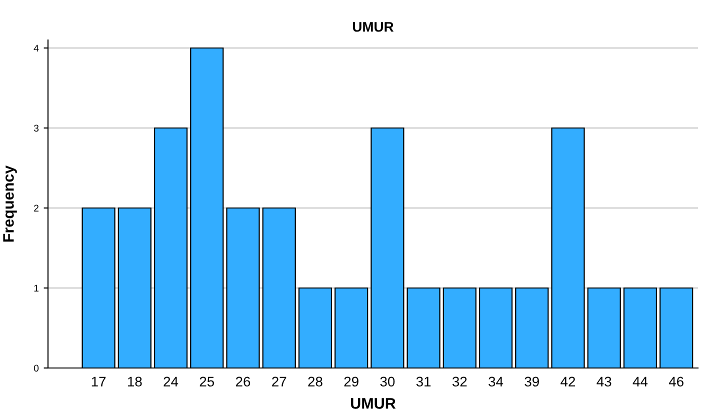 The image size is (701, 416). I want to click on x-tick-label: 28, so click(315, 381).